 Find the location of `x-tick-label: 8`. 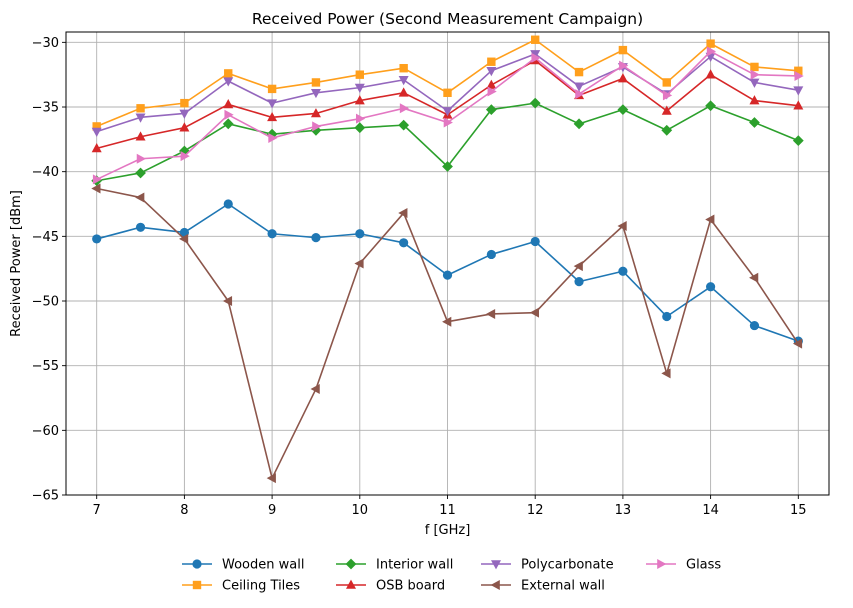

x-tick-label: 8 is located at coordinates (184, 510).